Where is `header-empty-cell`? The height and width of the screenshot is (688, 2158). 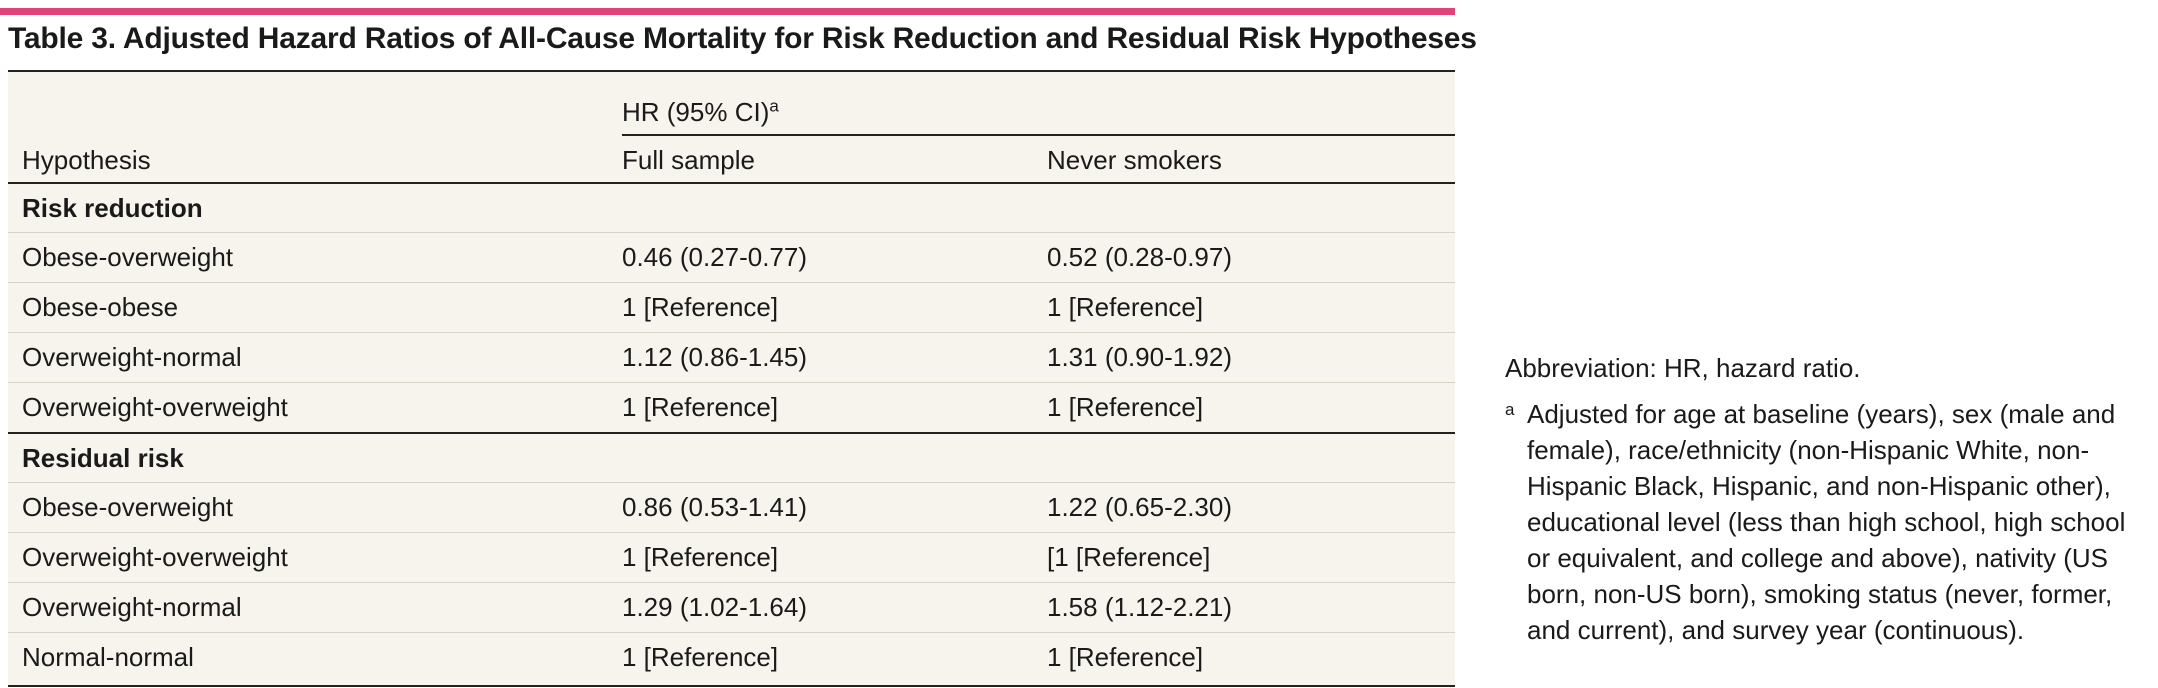 header-empty-cell is located at coordinates (315, 103).